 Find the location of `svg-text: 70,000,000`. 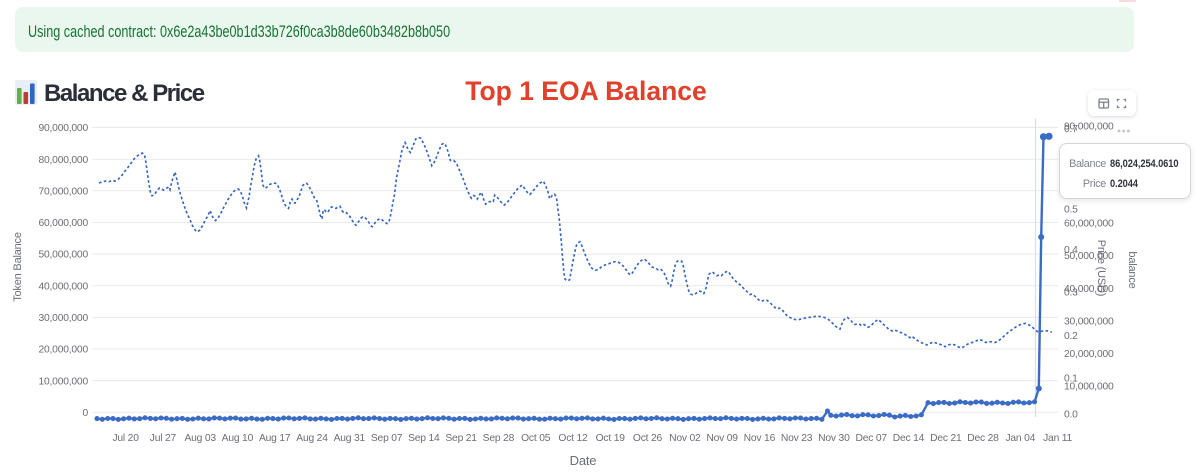

svg-text: 70,000,000 is located at coordinates (63, 191).